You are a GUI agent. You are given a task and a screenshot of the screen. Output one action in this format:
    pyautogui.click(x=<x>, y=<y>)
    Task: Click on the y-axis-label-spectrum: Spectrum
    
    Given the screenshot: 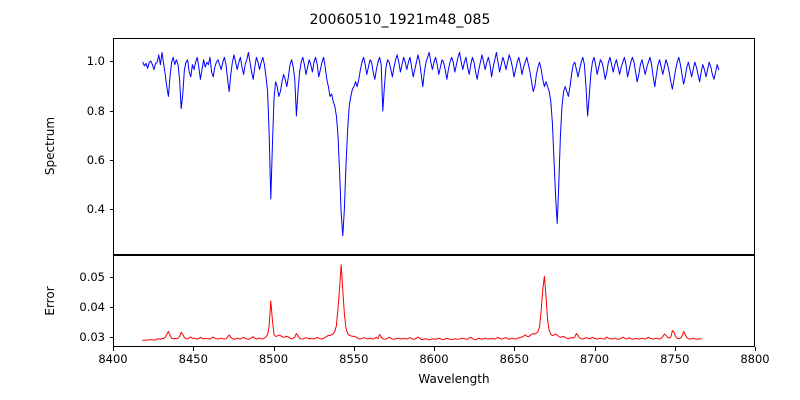 What is the action you would take?
    pyautogui.click(x=50, y=146)
    